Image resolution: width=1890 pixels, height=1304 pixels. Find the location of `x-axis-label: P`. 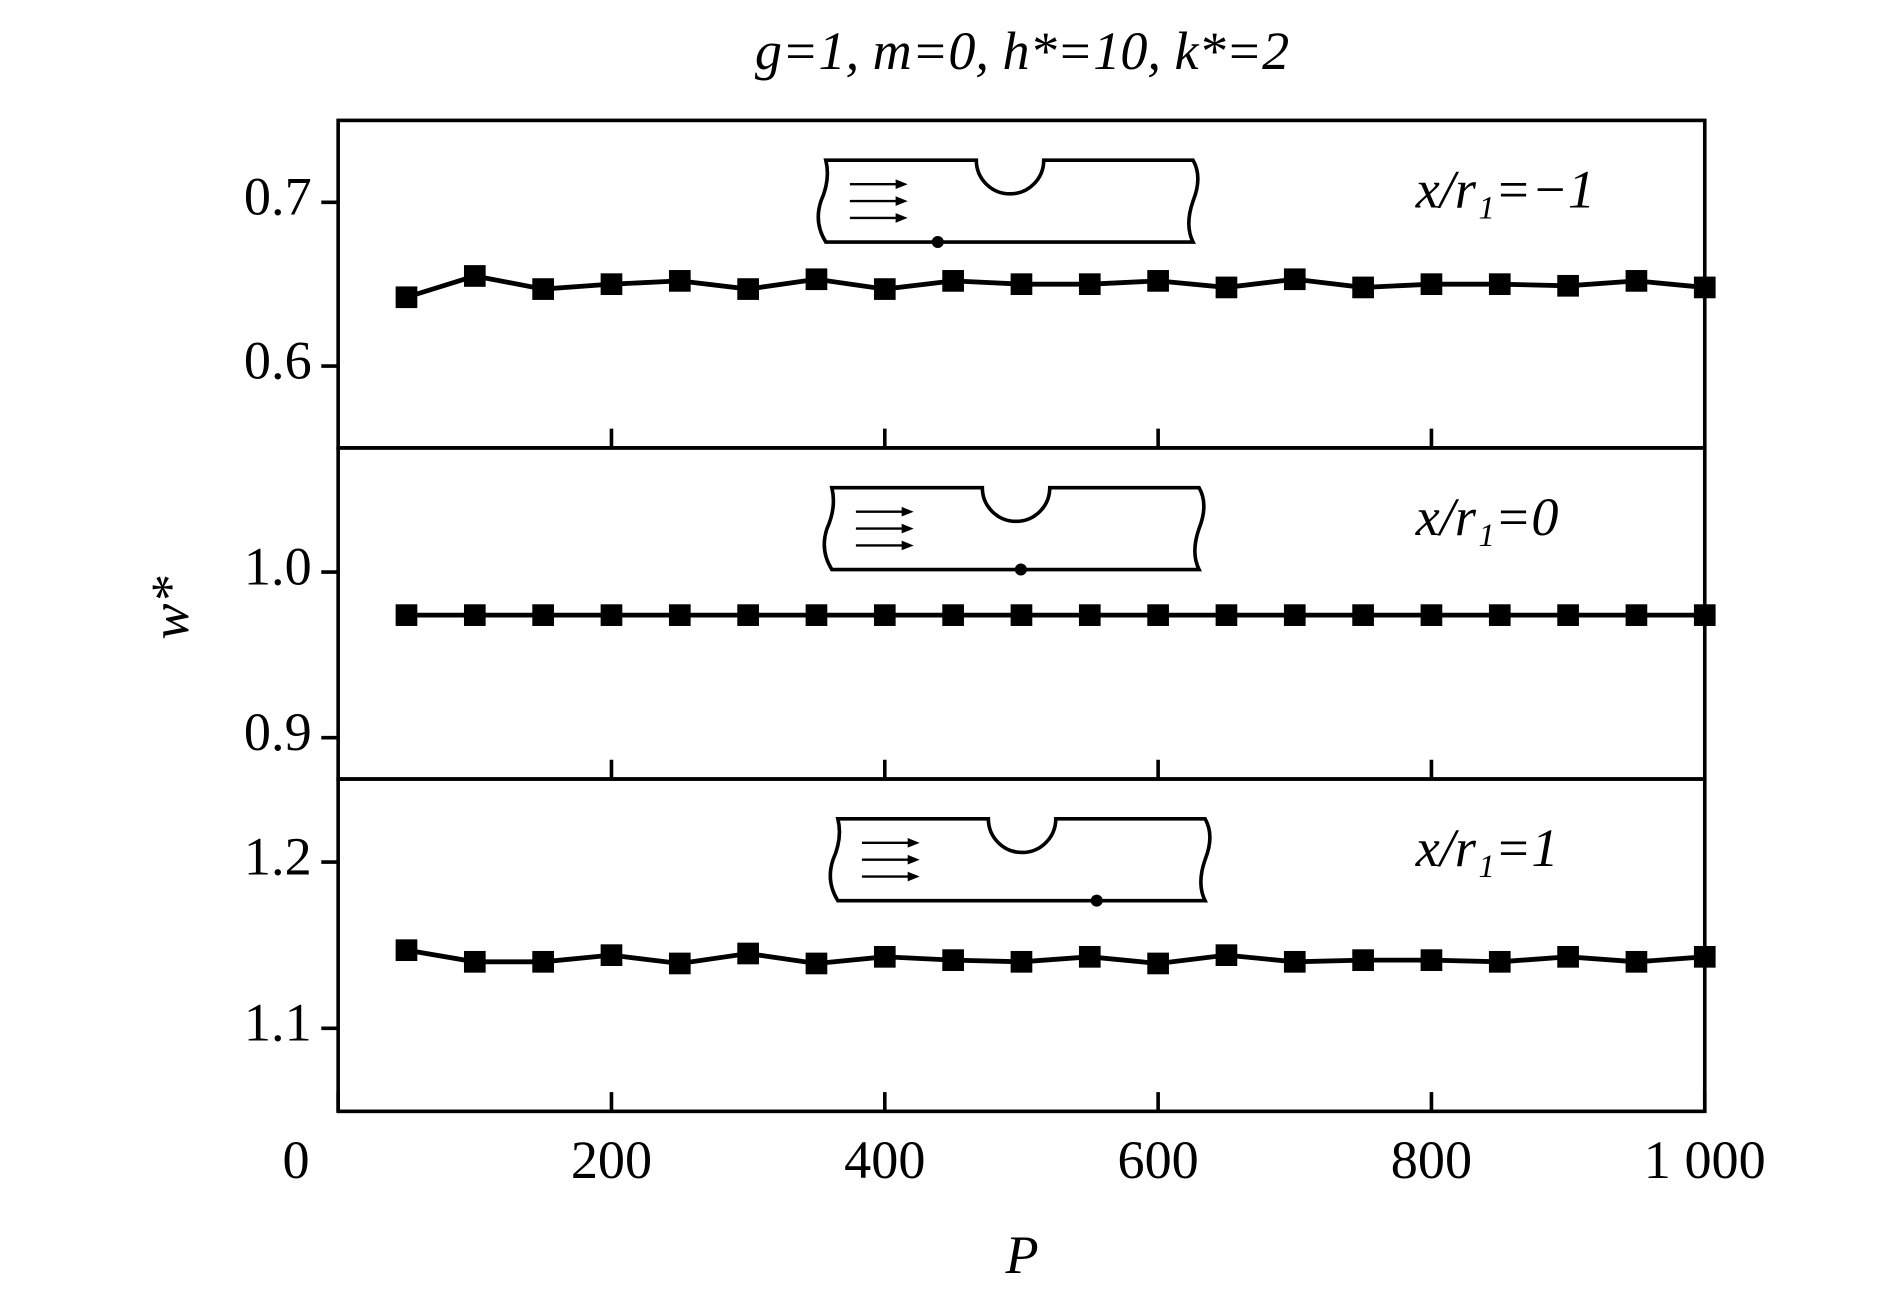

x-axis-label: P is located at coordinates (1022, 1255).